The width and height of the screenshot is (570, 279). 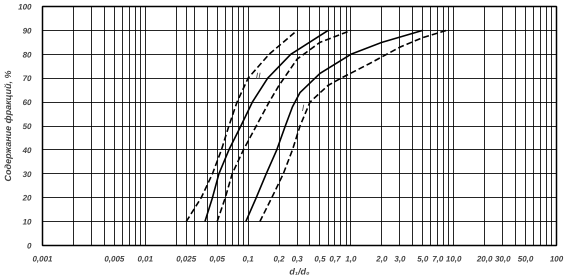 I want to click on x-tick-label: 0,005, so click(x=114, y=259).